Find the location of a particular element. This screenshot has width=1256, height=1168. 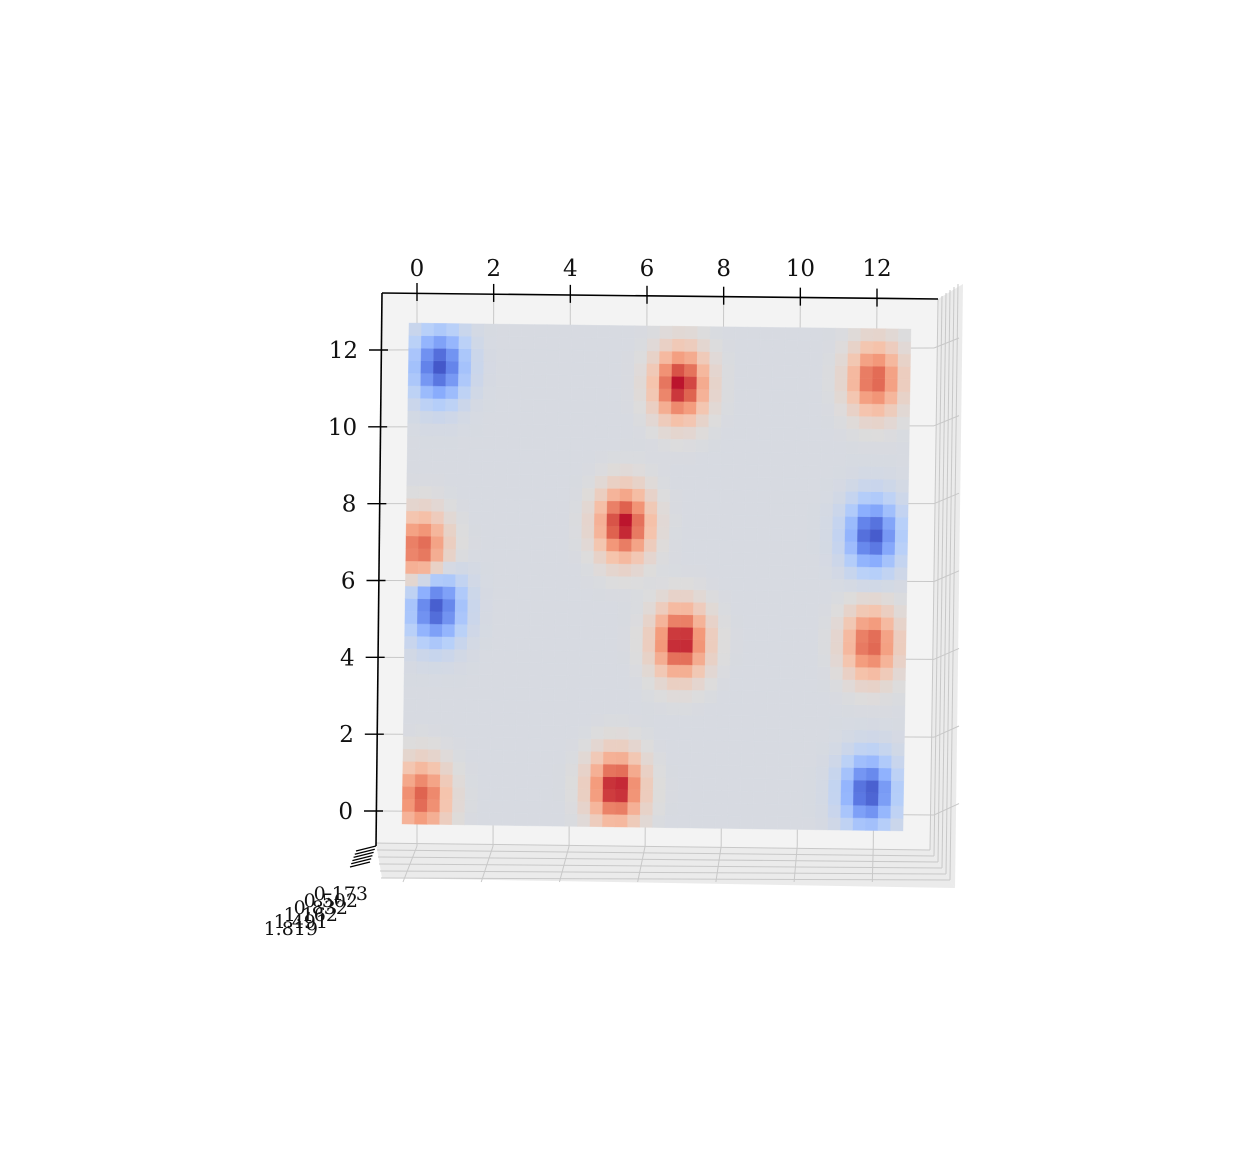

z-side-grid-line is located at coordinates (954, 582).